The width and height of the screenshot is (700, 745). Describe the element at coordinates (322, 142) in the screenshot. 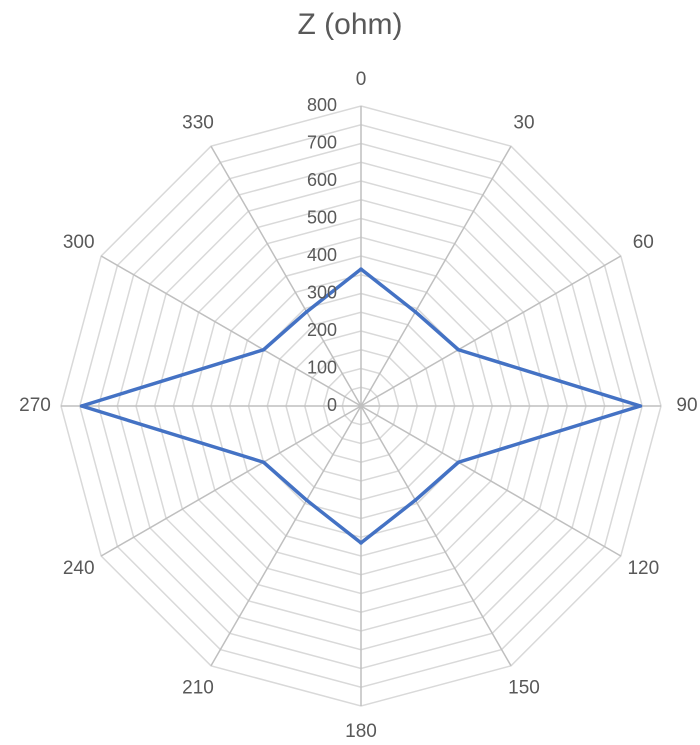

I see `value-tick-label: 700` at that location.